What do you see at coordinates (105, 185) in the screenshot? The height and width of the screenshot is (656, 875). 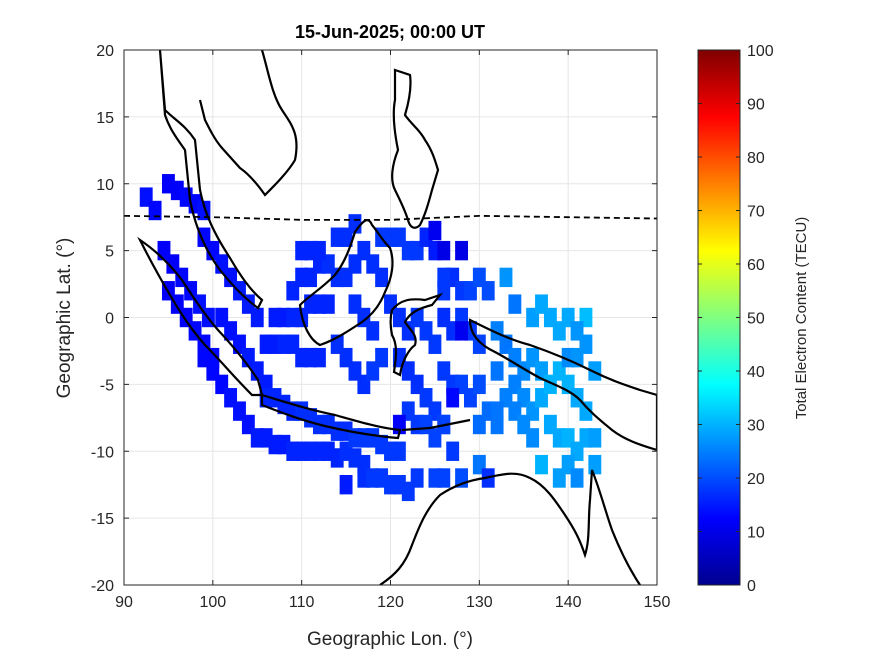 I see `y-tick-label: 10` at bounding box center [105, 185].